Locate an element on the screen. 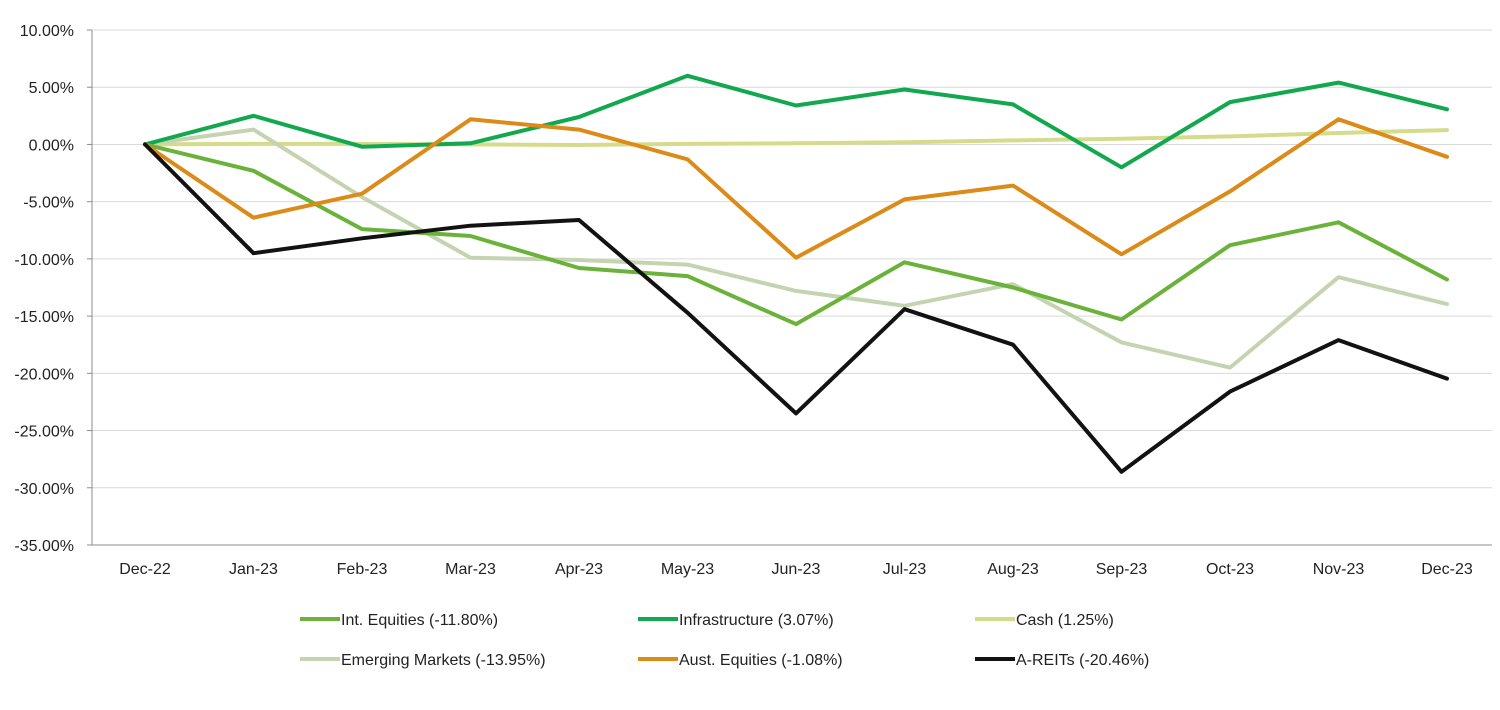 Image resolution: width=1500 pixels, height=710 pixels. x-tick-label: Mar-23 is located at coordinates (470, 569).